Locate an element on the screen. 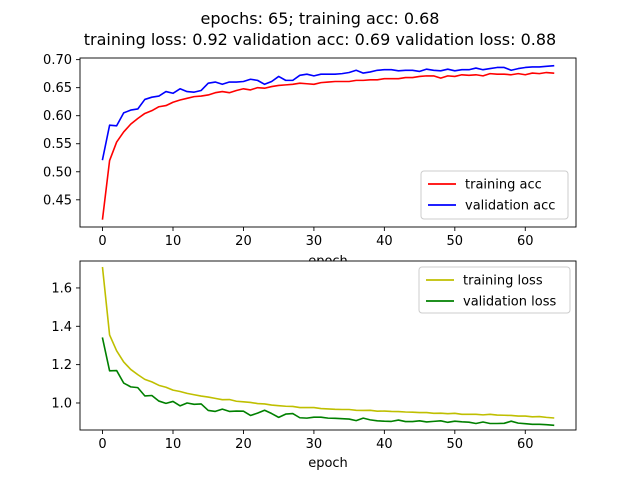  y-tick-label: 0.45 is located at coordinates (57, 200).